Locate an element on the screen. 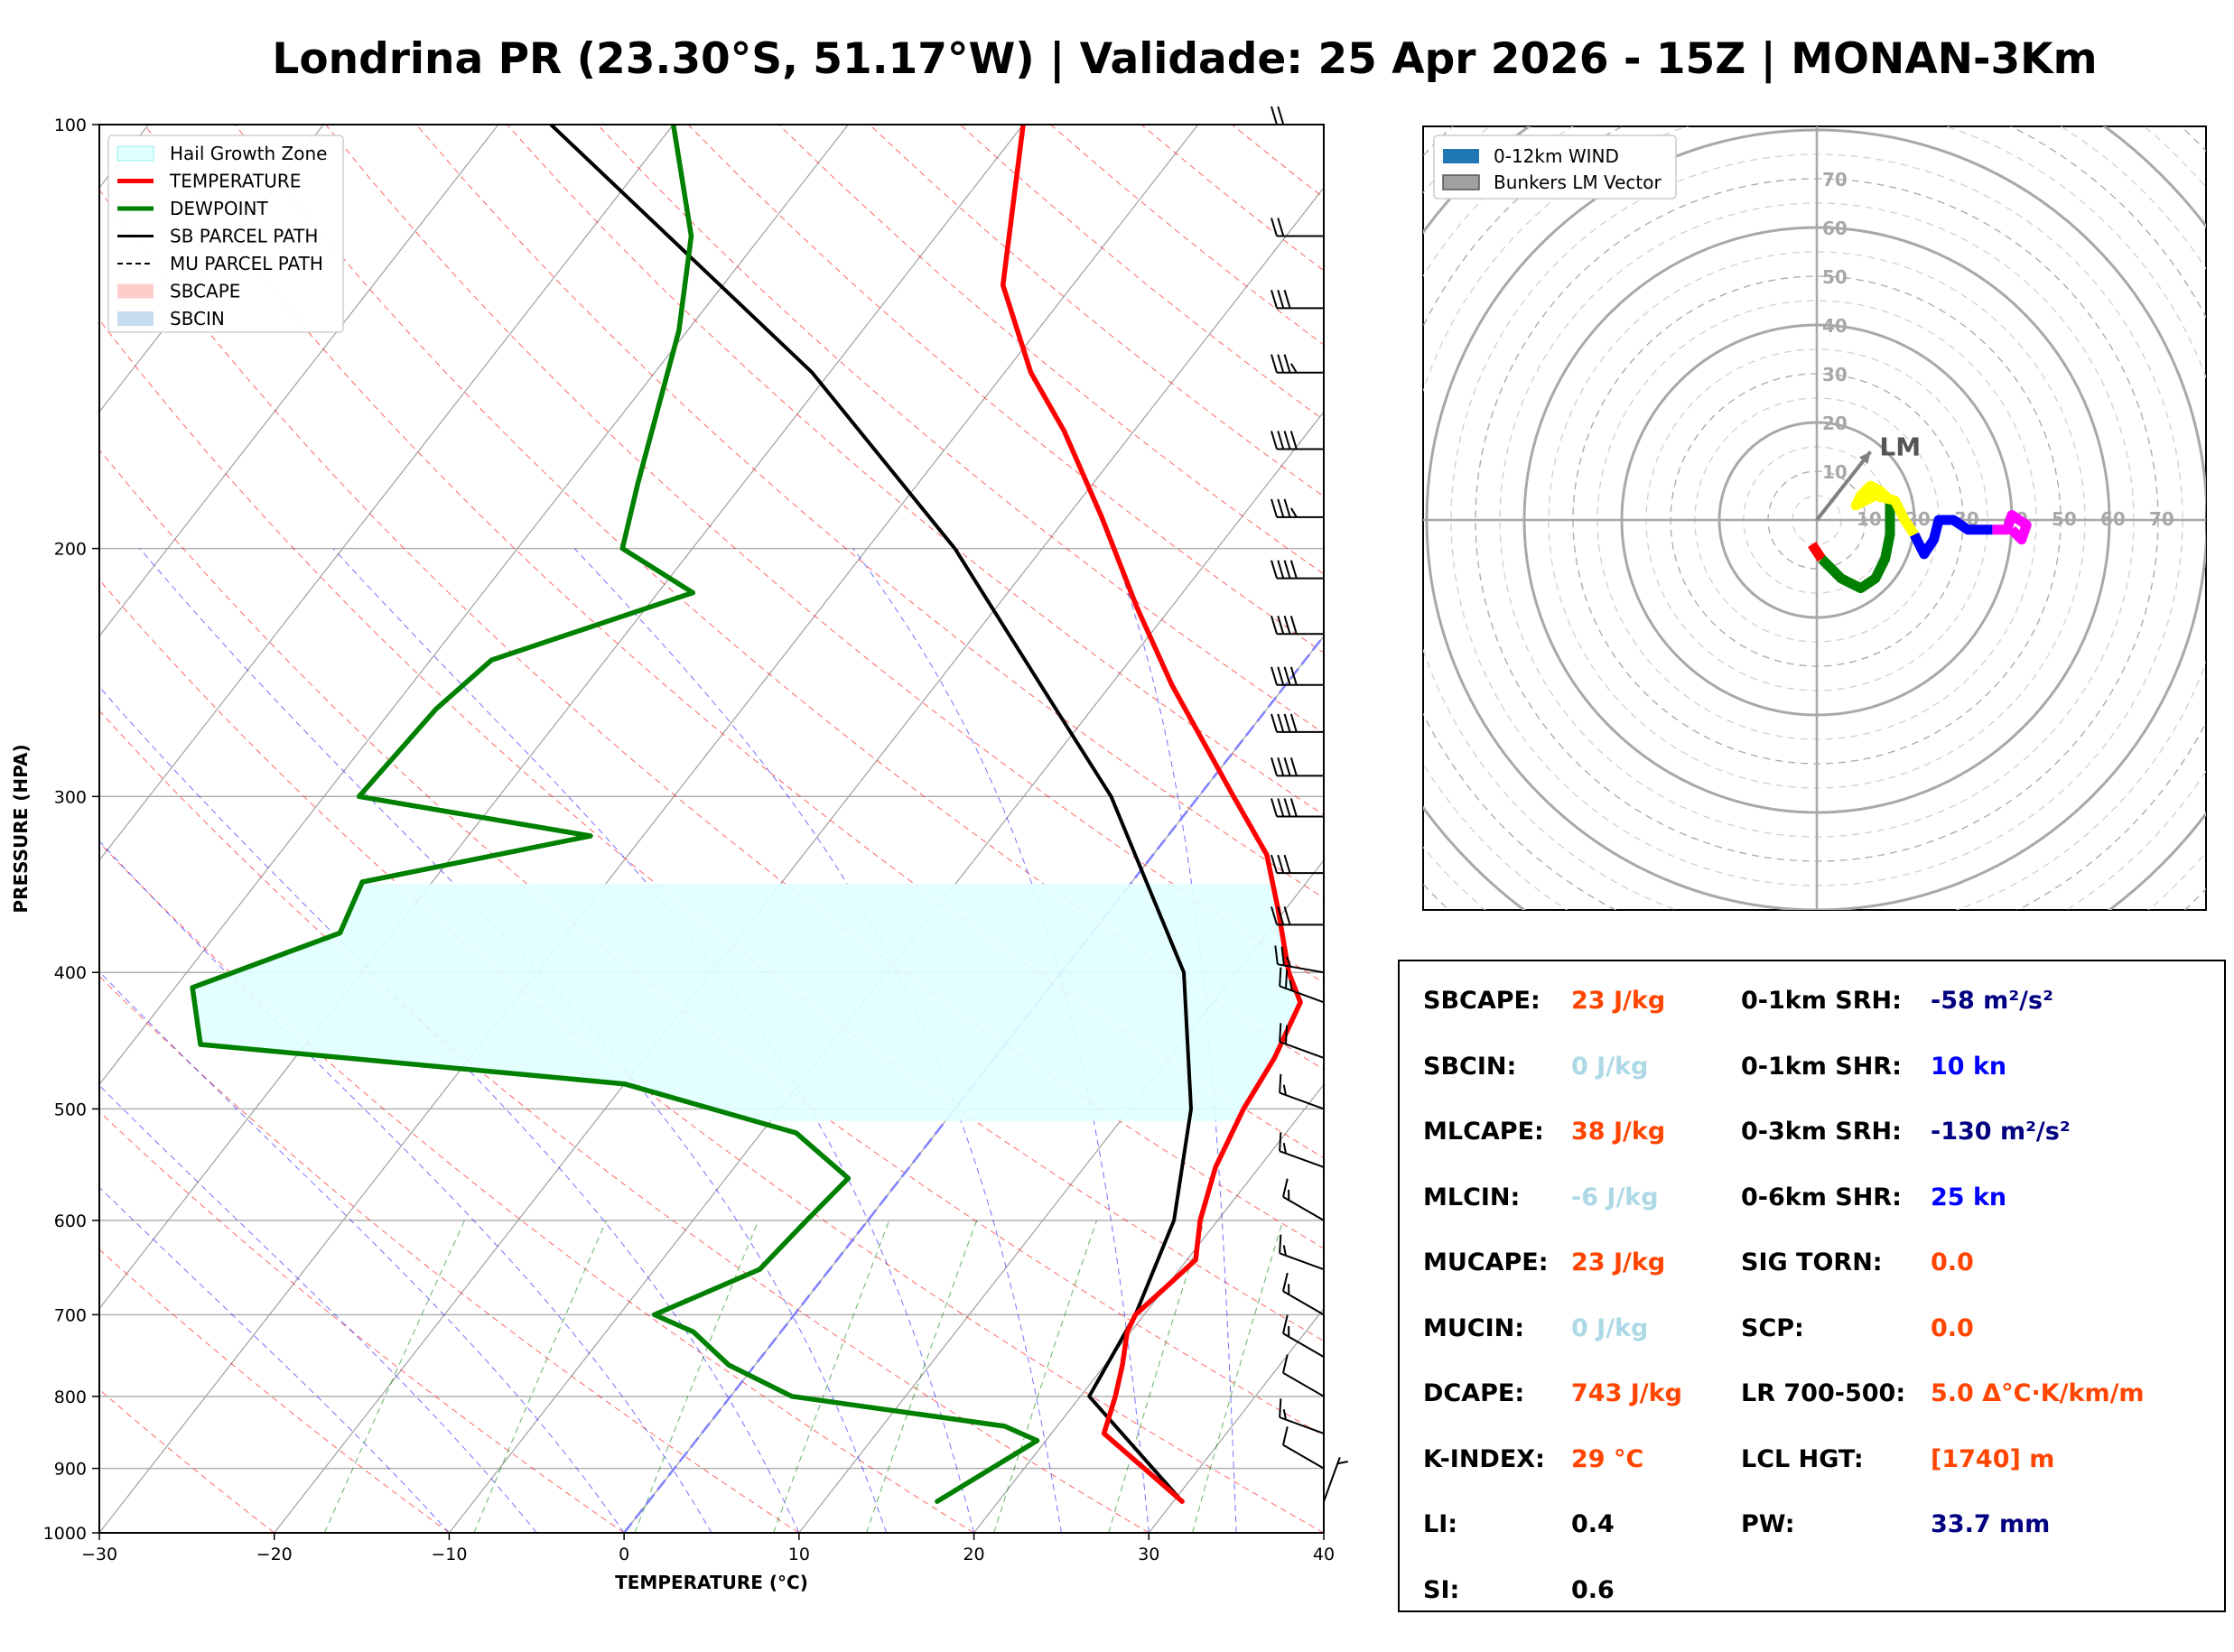  stat-value: 0.4 is located at coordinates (1593, 1524).